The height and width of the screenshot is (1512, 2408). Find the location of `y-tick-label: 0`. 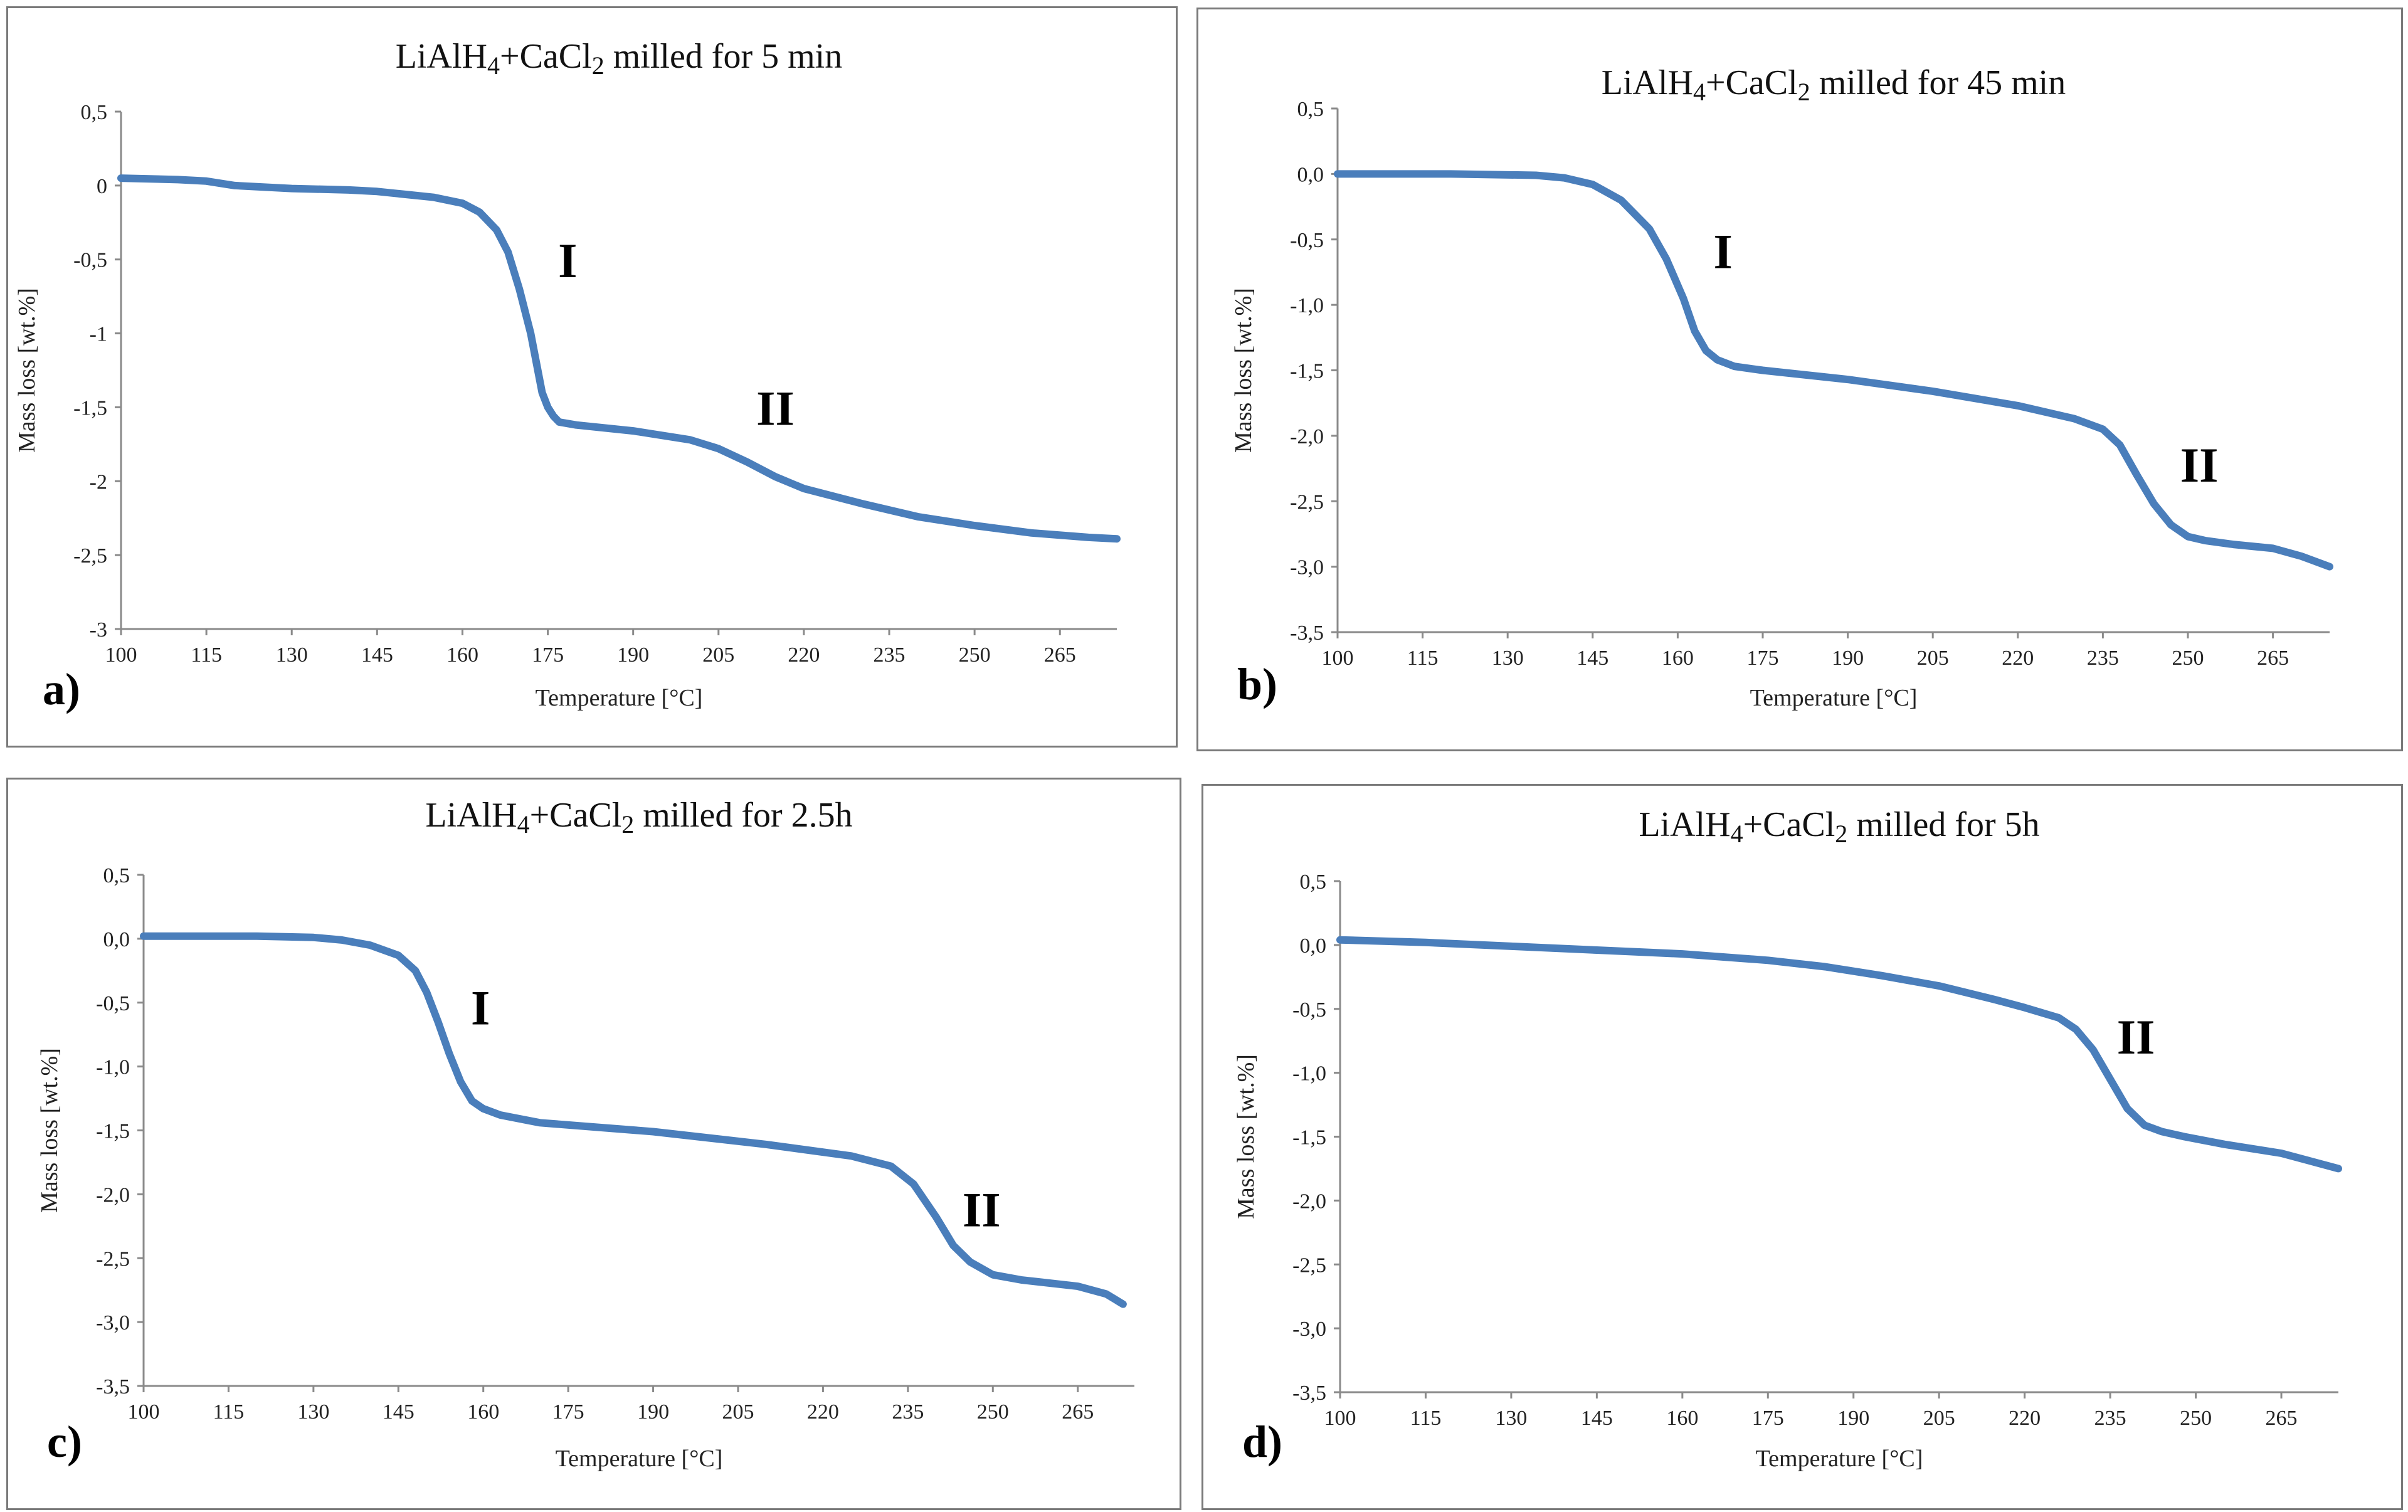

y-tick-label: 0 is located at coordinates (102, 186).